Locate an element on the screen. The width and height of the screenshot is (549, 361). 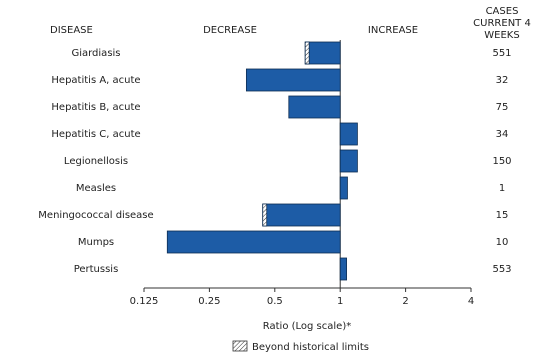
category-label: Giardiasis is located at coordinates (95, 53).